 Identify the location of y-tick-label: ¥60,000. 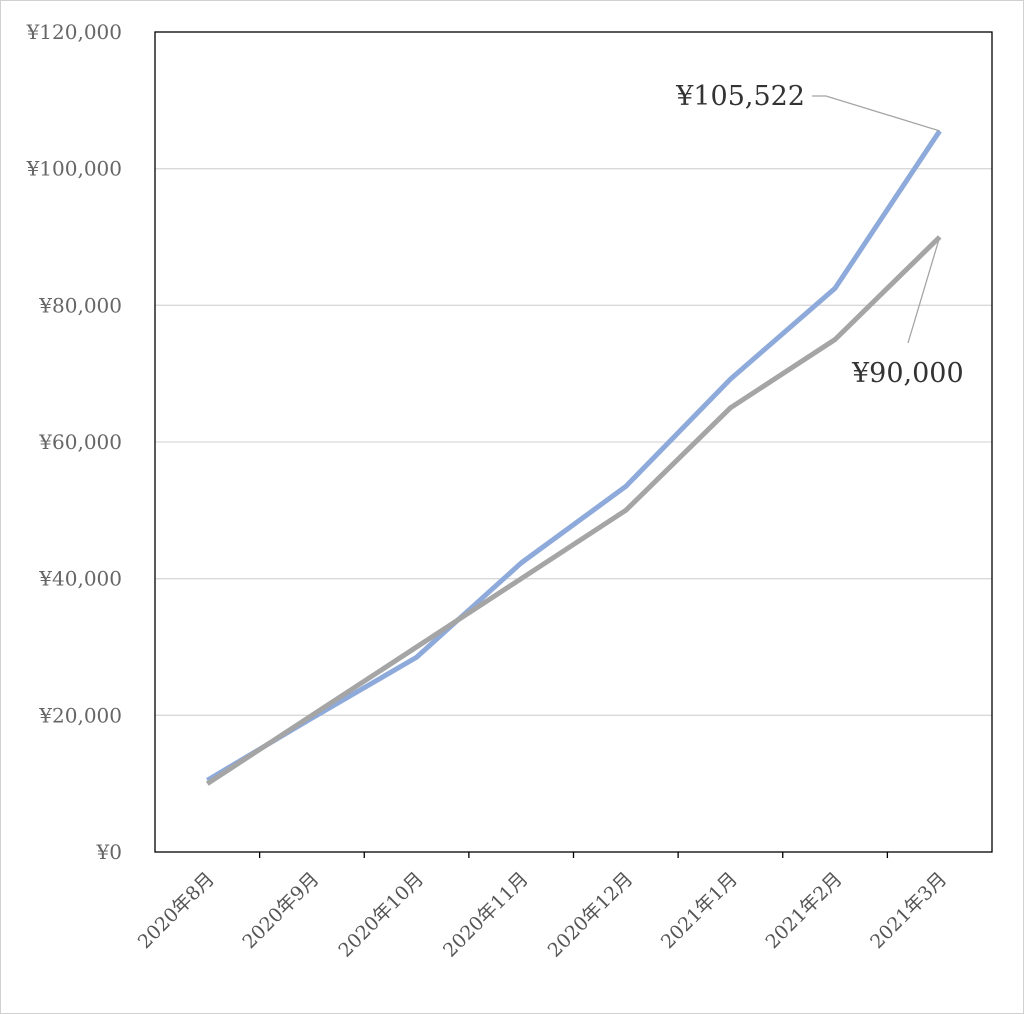
(80, 442).